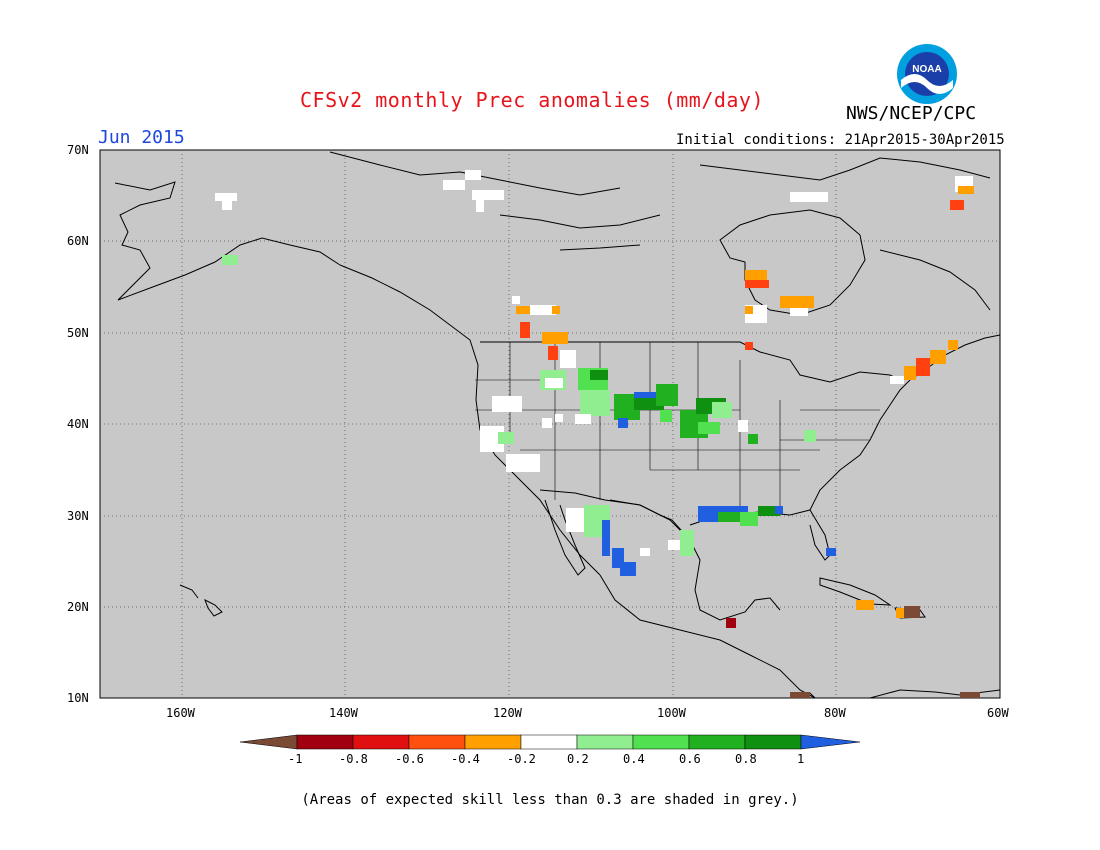  I want to click on initial-conditions: Initial conditions: 21Apr2015-30Apr2015, so click(840, 140).